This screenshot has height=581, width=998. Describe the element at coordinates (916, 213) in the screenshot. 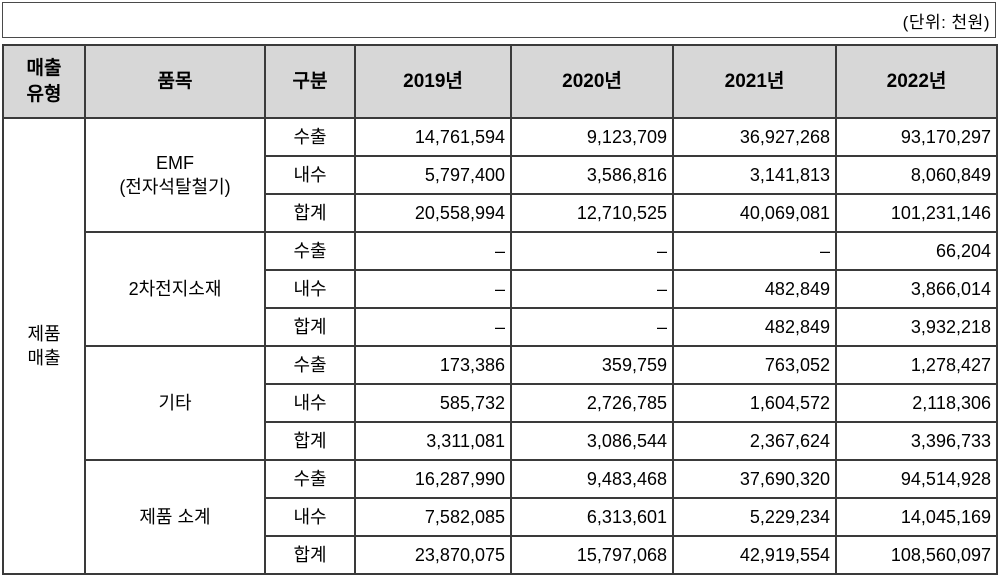

I see `value-cell: 101,231,146` at that location.